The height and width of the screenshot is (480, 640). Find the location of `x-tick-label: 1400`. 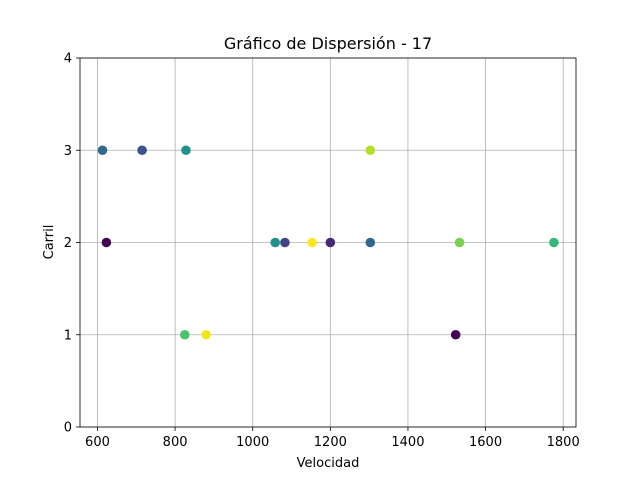

x-tick-label: 1400 is located at coordinates (407, 442).